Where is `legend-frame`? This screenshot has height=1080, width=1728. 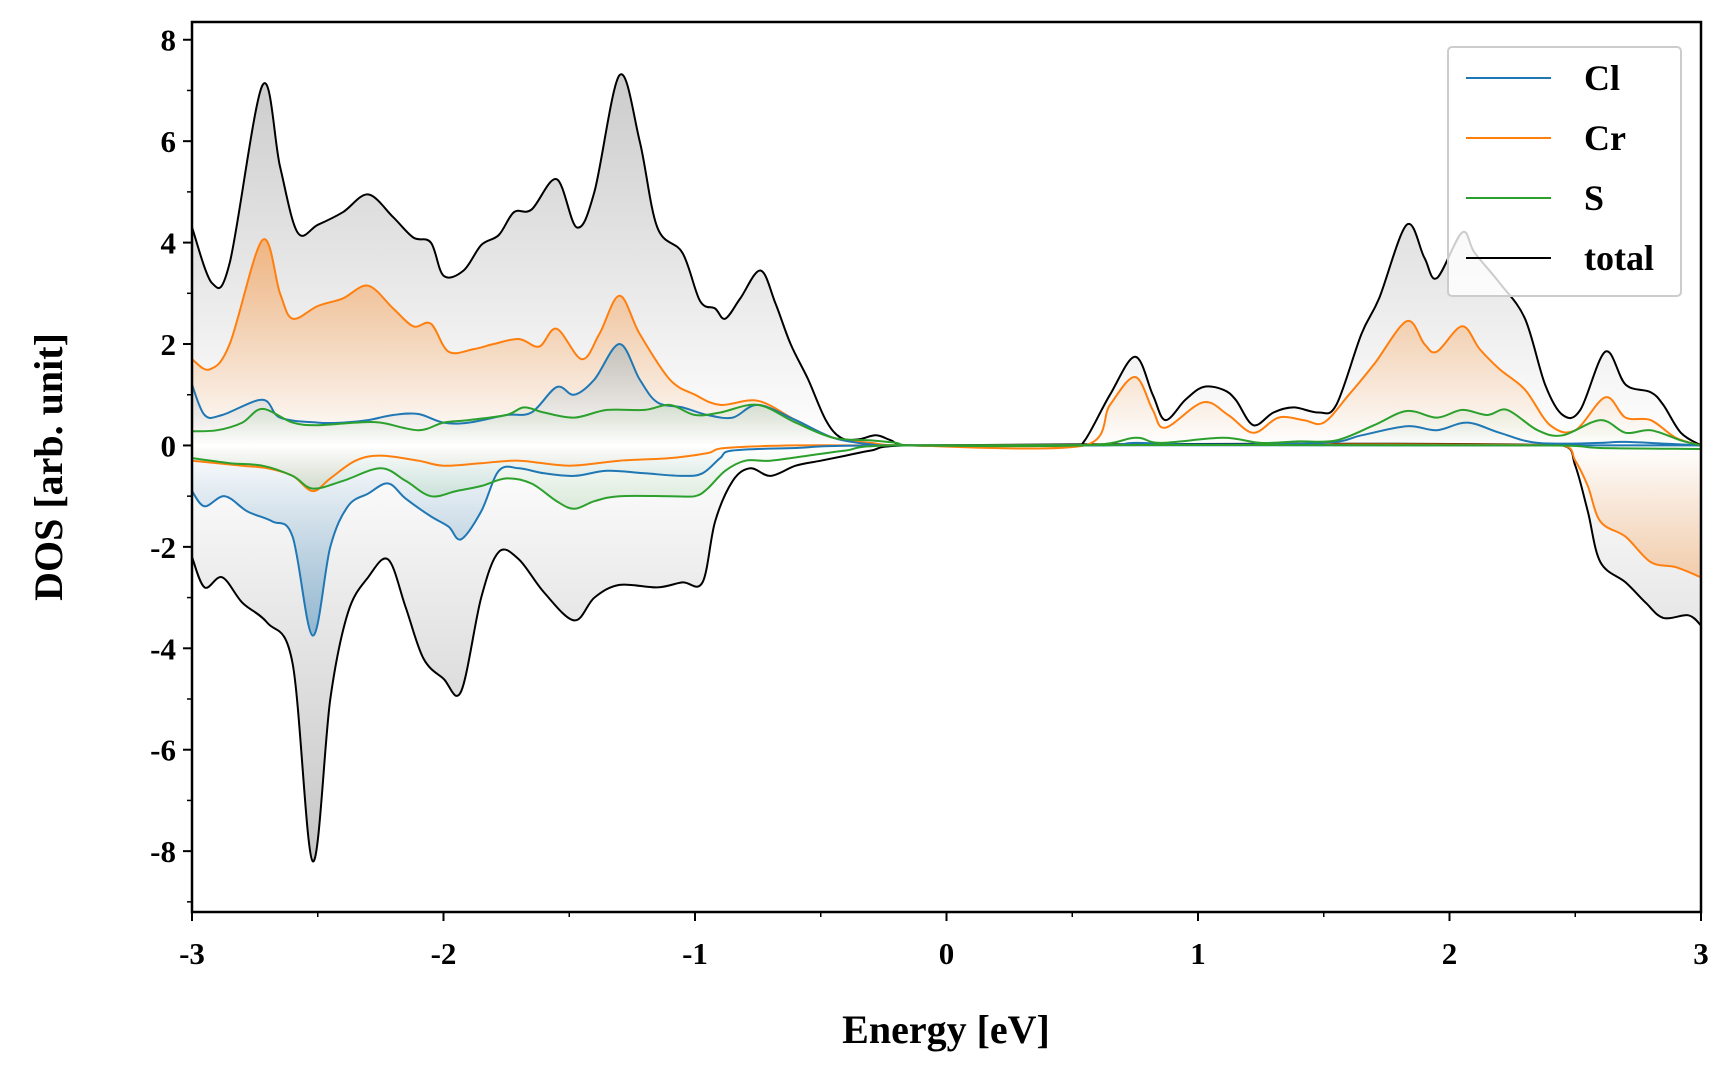 legend-frame is located at coordinates (1564, 171).